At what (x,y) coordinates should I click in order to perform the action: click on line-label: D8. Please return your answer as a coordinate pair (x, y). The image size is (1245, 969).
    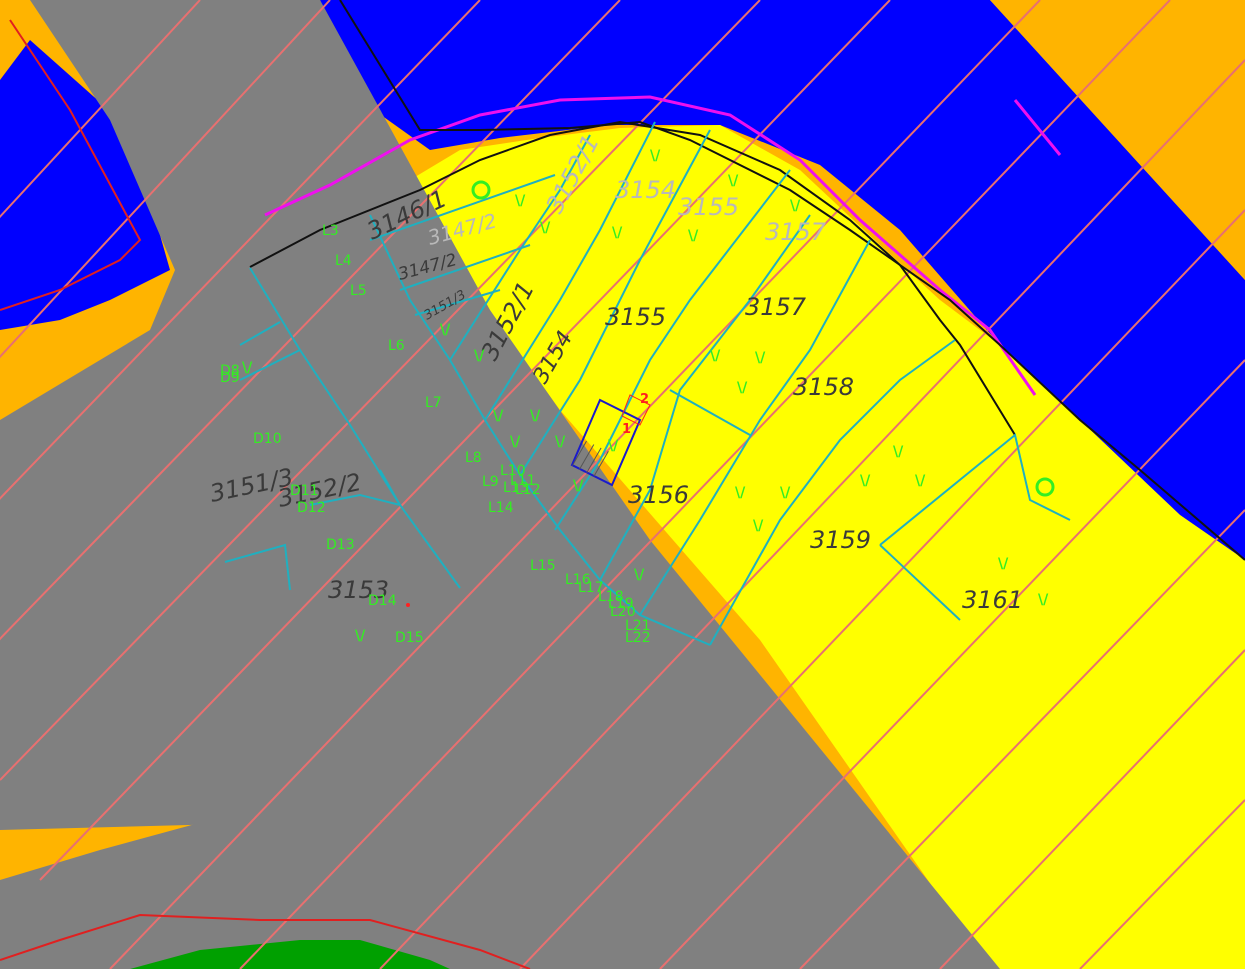
    Looking at the image, I should click on (230, 371).